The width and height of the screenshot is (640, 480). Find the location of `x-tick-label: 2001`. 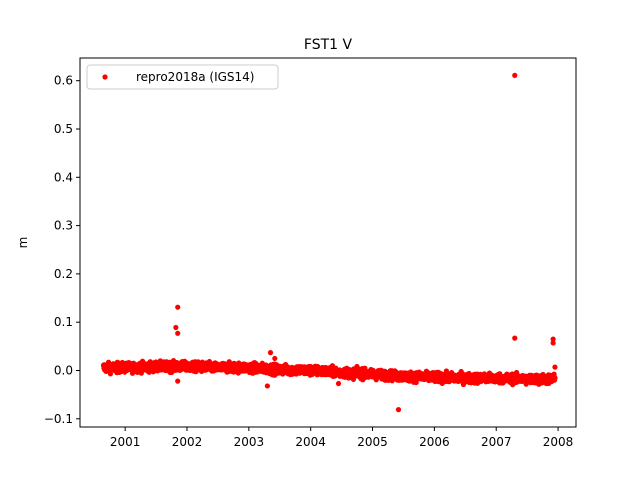

x-tick-label: 2001 is located at coordinates (125, 442).